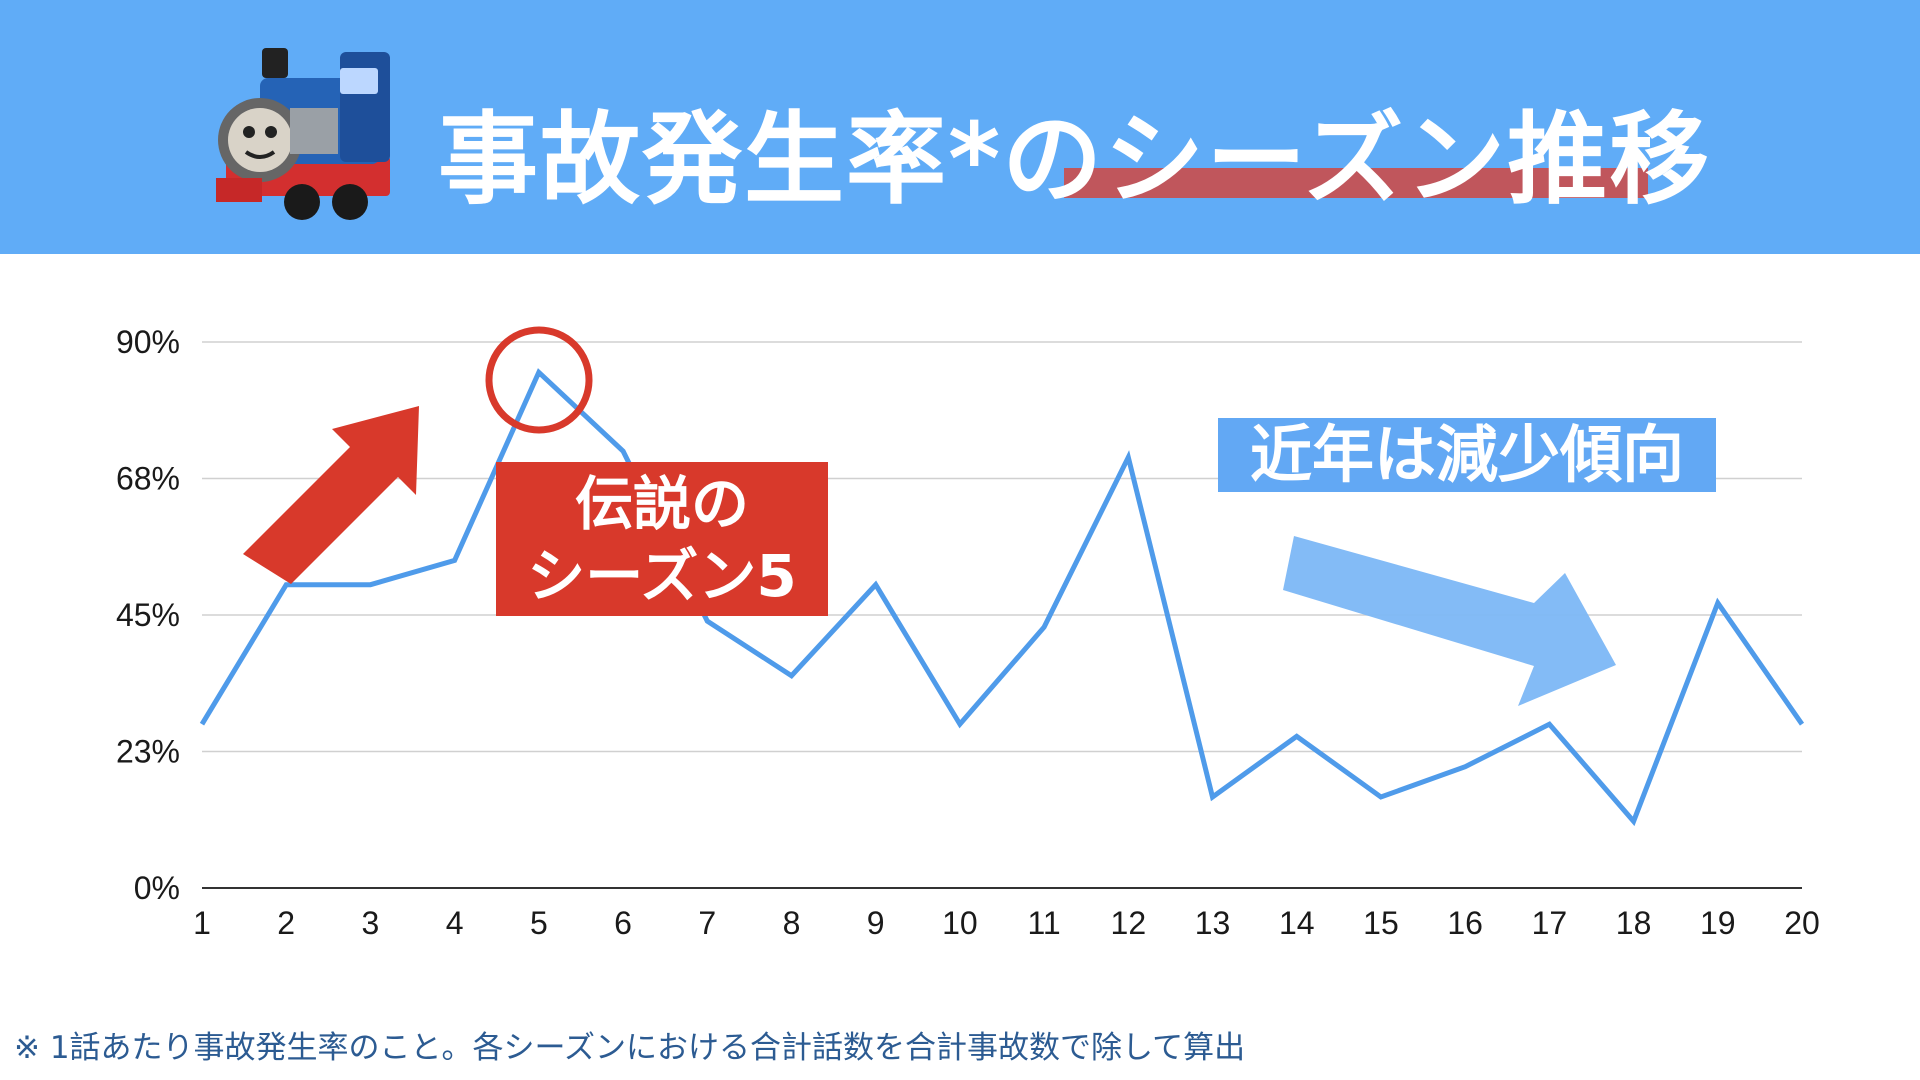  What do you see at coordinates (303, 134) in the screenshot?
I see `thomas-train-icon` at bounding box center [303, 134].